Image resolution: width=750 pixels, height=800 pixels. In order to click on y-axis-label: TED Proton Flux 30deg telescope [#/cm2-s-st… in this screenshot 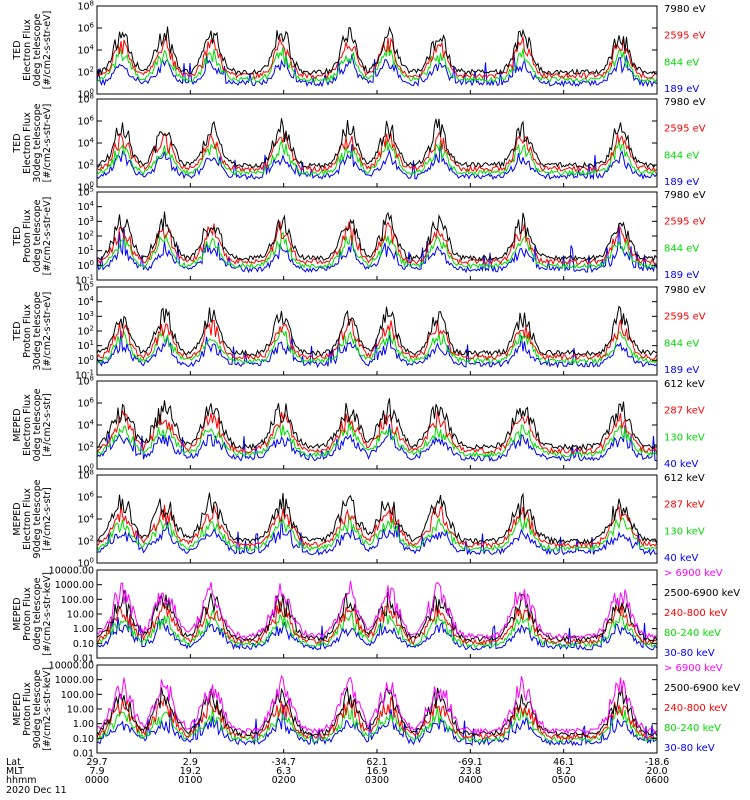, I will do `click(32, 330)`.